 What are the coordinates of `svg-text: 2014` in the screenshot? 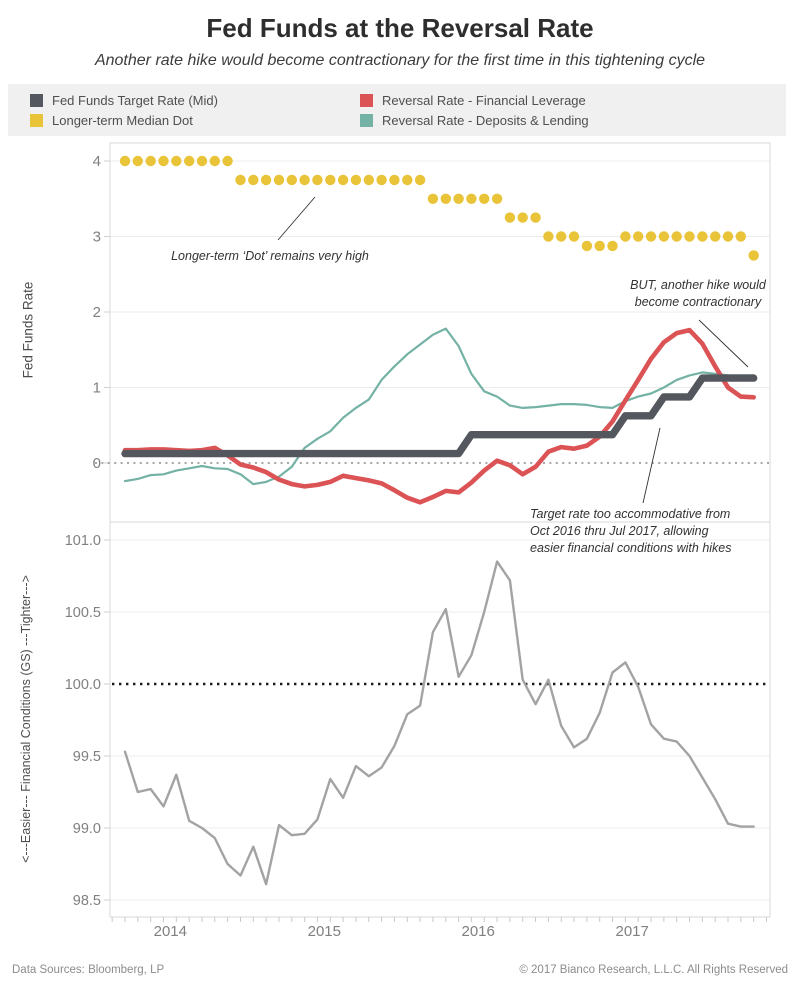 It's located at (170, 931).